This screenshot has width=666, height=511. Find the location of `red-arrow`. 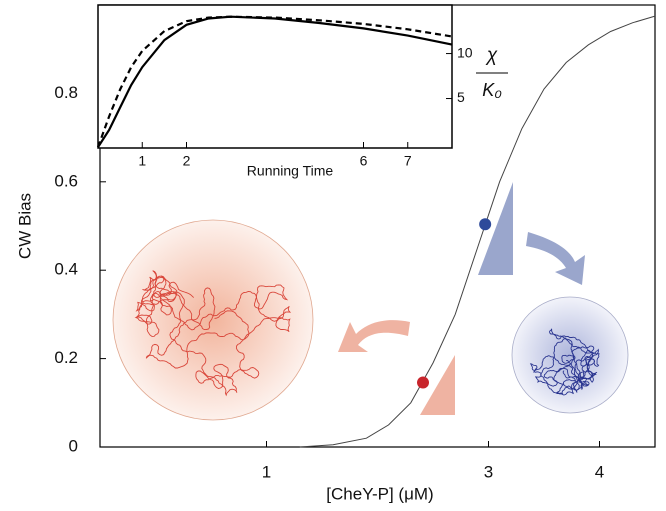

red-arrow is located at coordinates (374, 336).